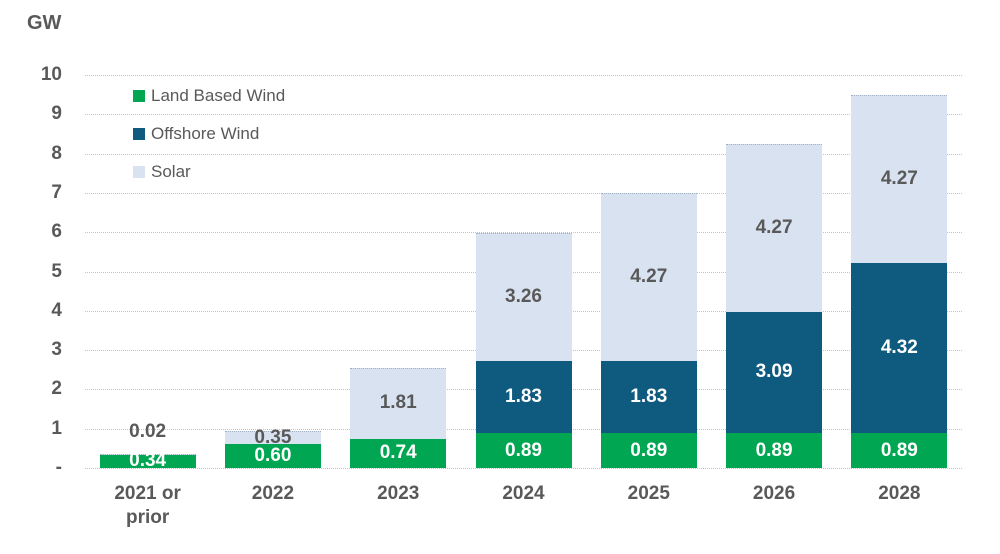 The image size is (1000, 554). Describe the element at coordinates (56, 192) in the screenshot. I see `y-tick-label: 7` at that location.